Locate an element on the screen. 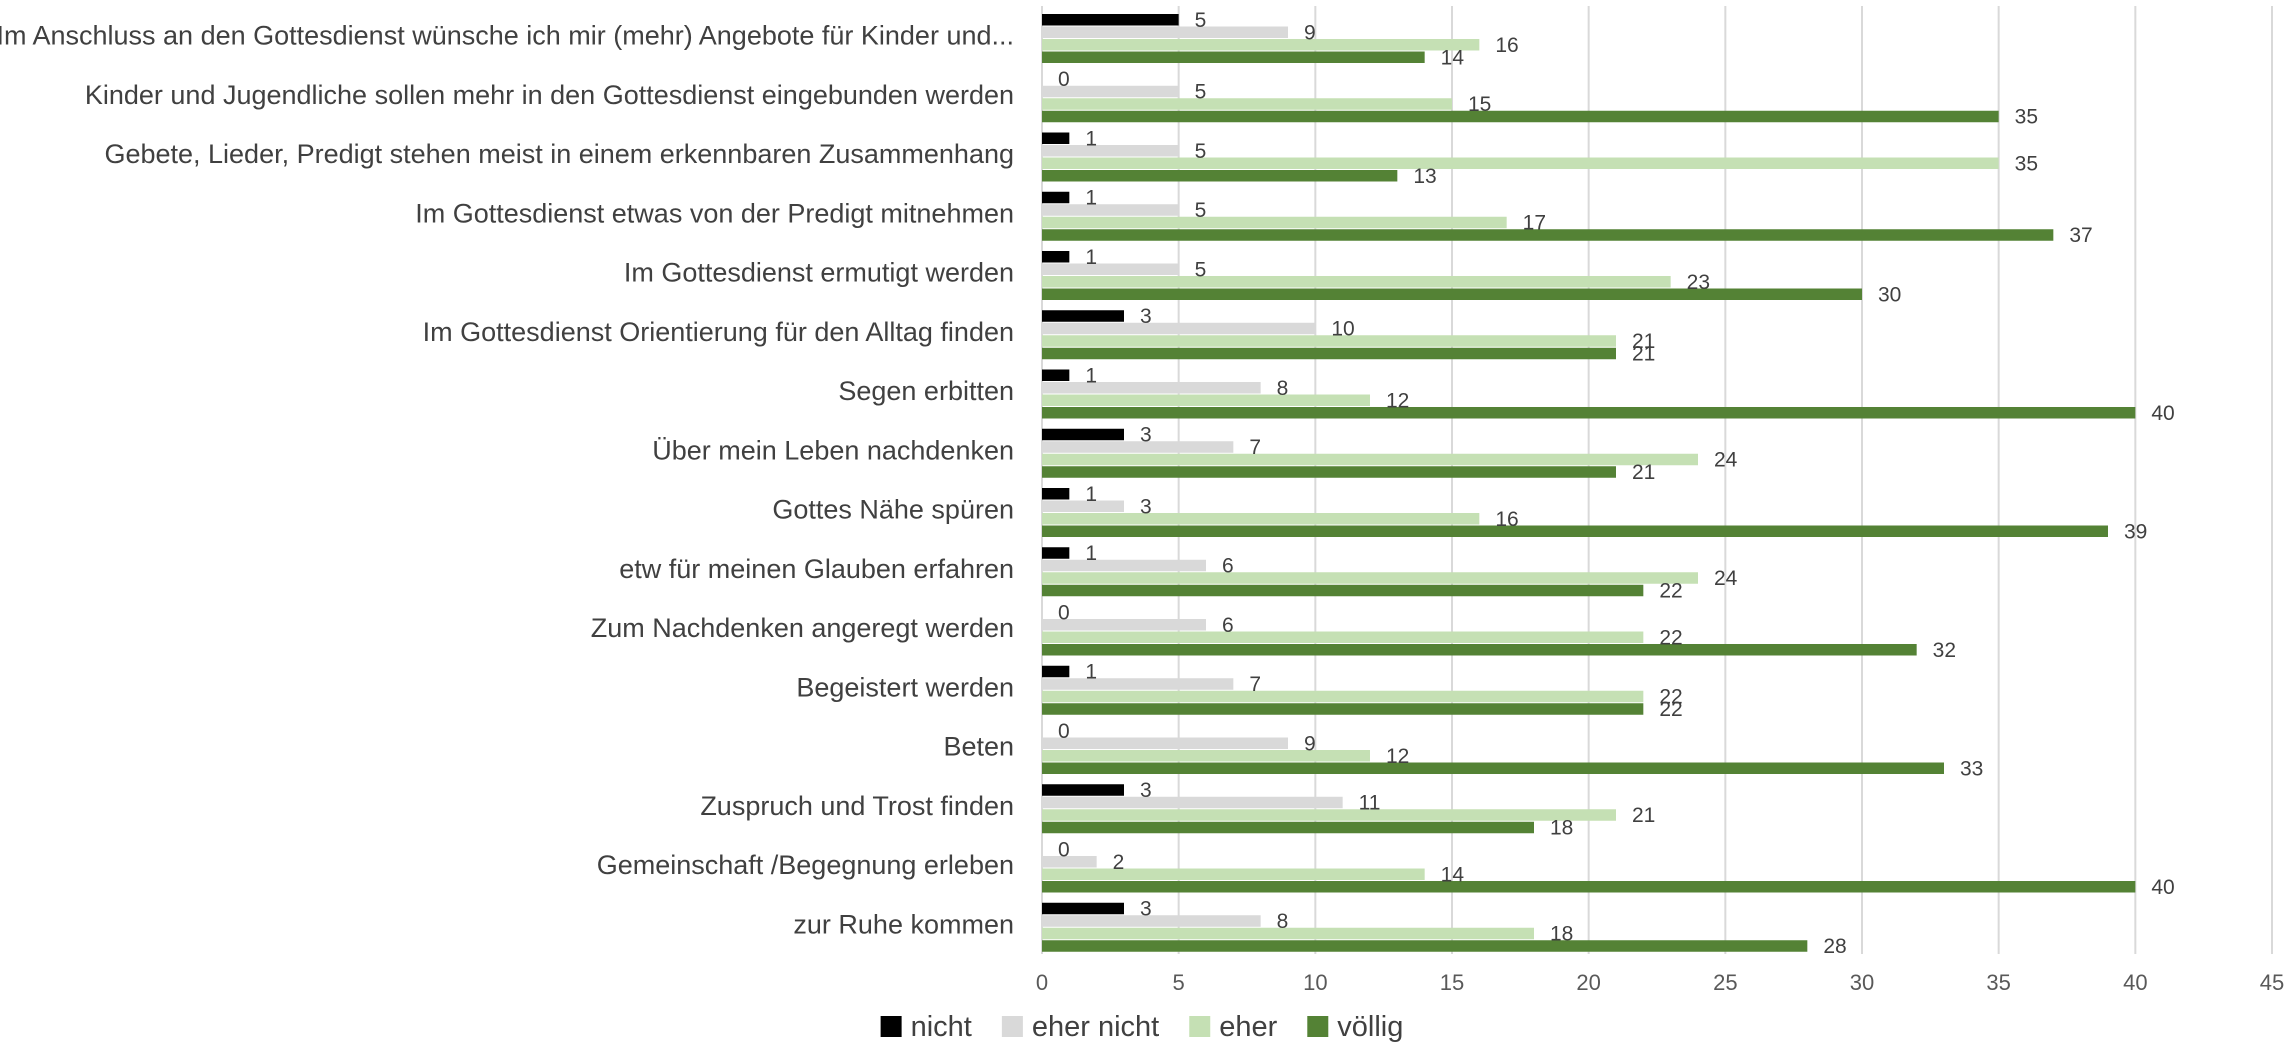  x-tick-label: 15 is located at coordinates (1452, 982).